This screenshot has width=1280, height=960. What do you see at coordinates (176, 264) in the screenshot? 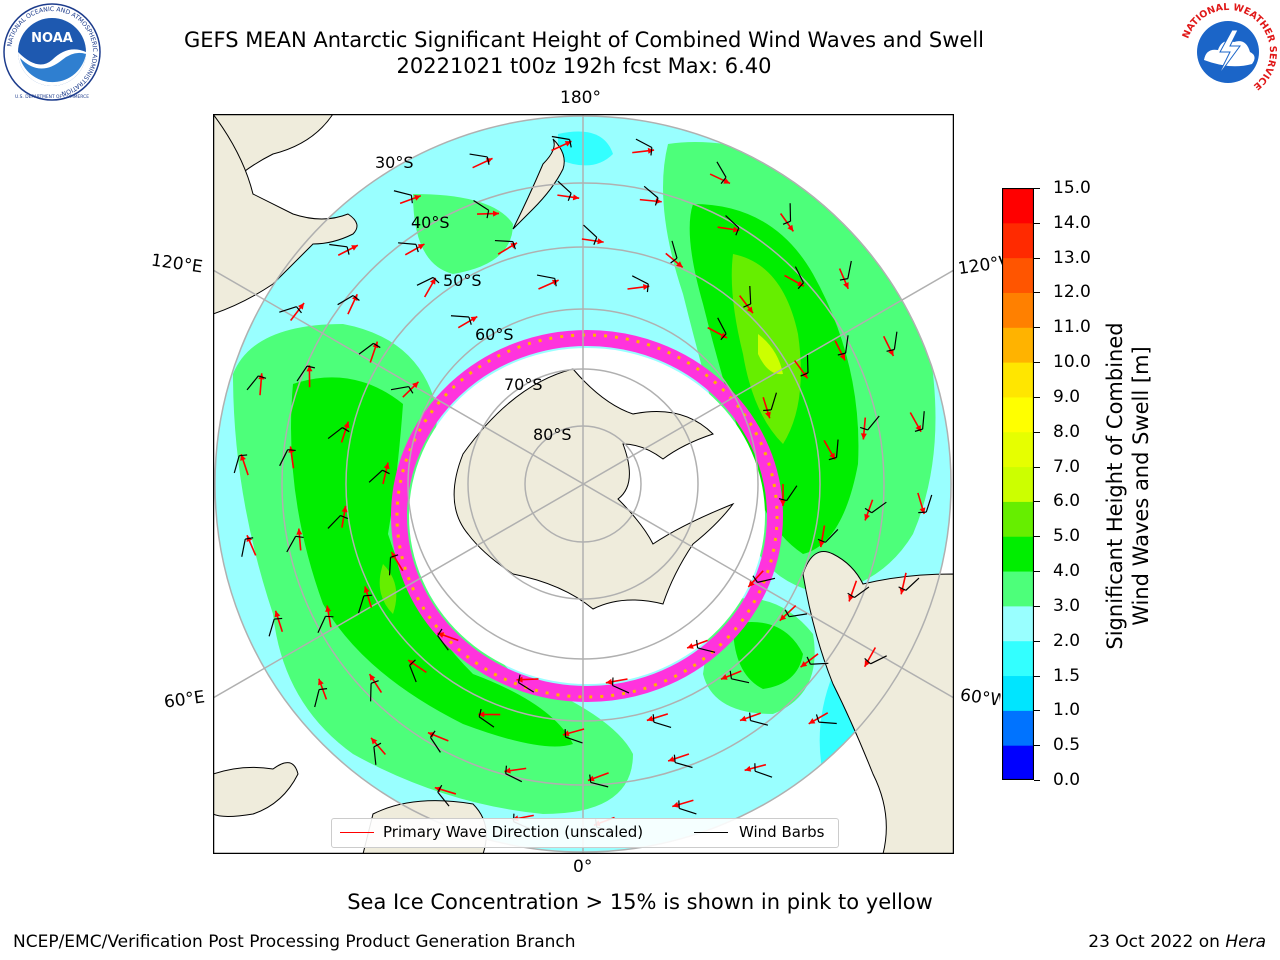
I see `lon-label-120e: 120°E` at bounding box center [176, 264].